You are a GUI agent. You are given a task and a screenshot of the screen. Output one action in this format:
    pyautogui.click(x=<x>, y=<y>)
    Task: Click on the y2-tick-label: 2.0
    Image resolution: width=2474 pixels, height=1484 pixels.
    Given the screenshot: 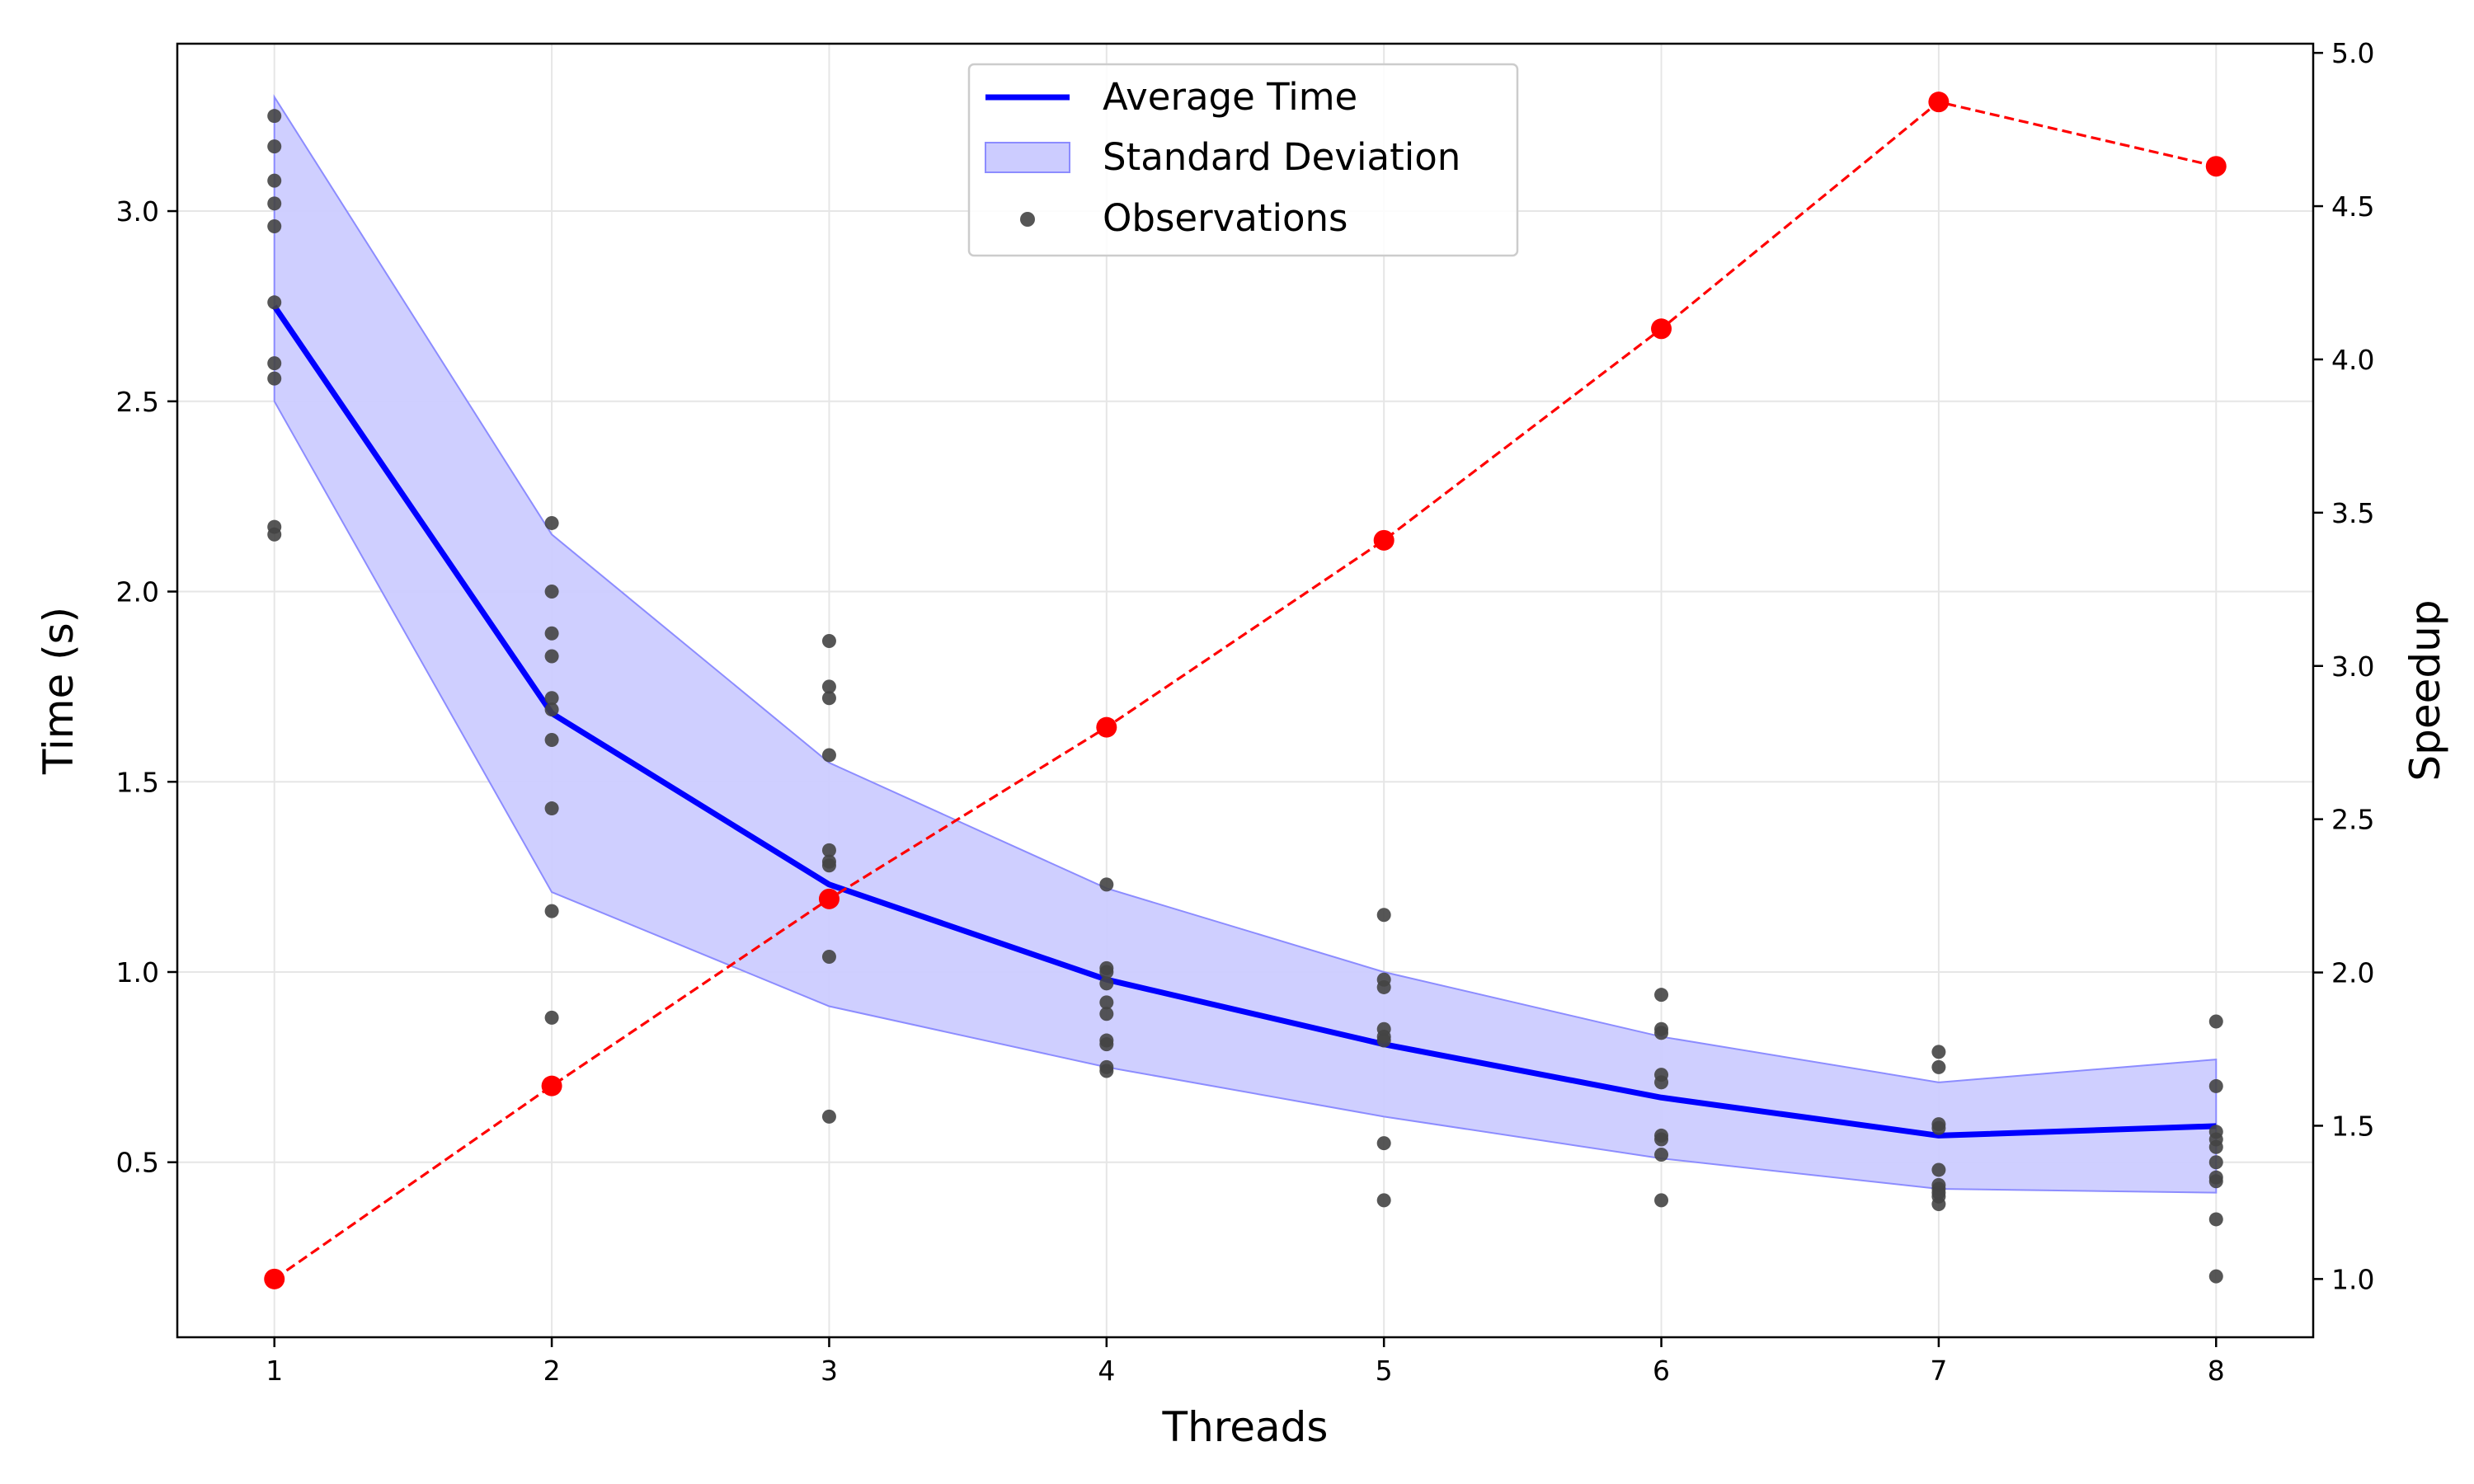 What is the action you would take?
    pyautogui.click(x=2352, y=973)
    